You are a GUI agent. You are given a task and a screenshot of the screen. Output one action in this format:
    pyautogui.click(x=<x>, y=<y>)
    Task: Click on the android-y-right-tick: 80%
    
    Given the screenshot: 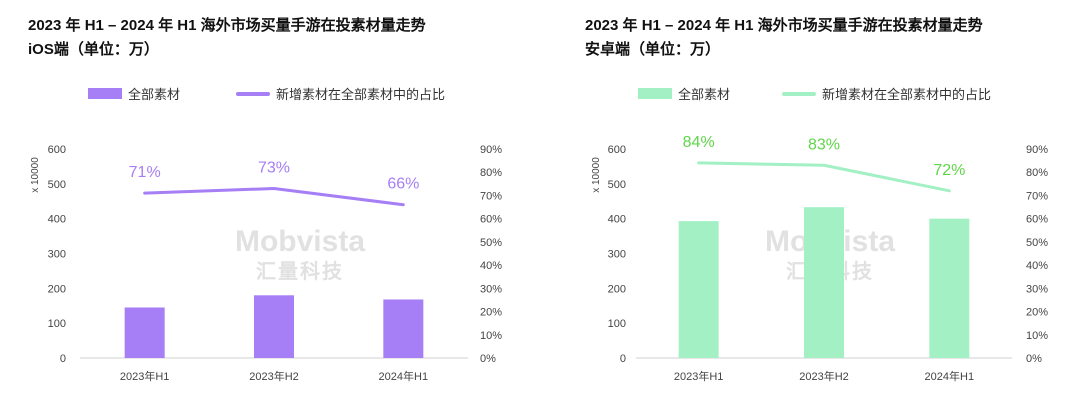 What is the action you would take?
    pyautogui.click(x=1037, y=173)
    